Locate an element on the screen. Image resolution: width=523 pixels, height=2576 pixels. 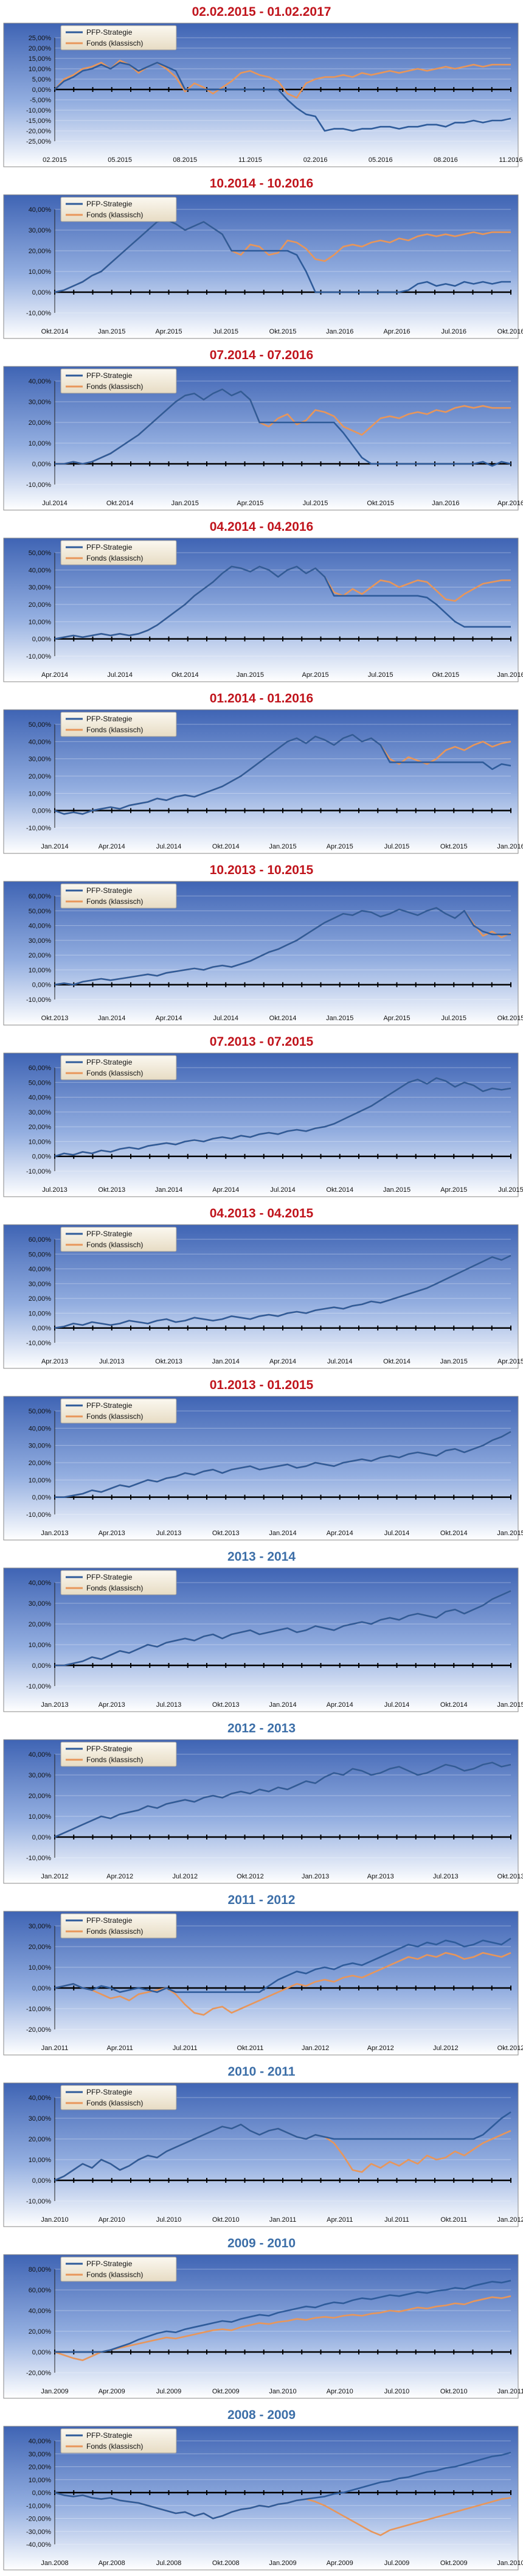
y-tick-label: 5,00% is located at coordinates (41, 80).